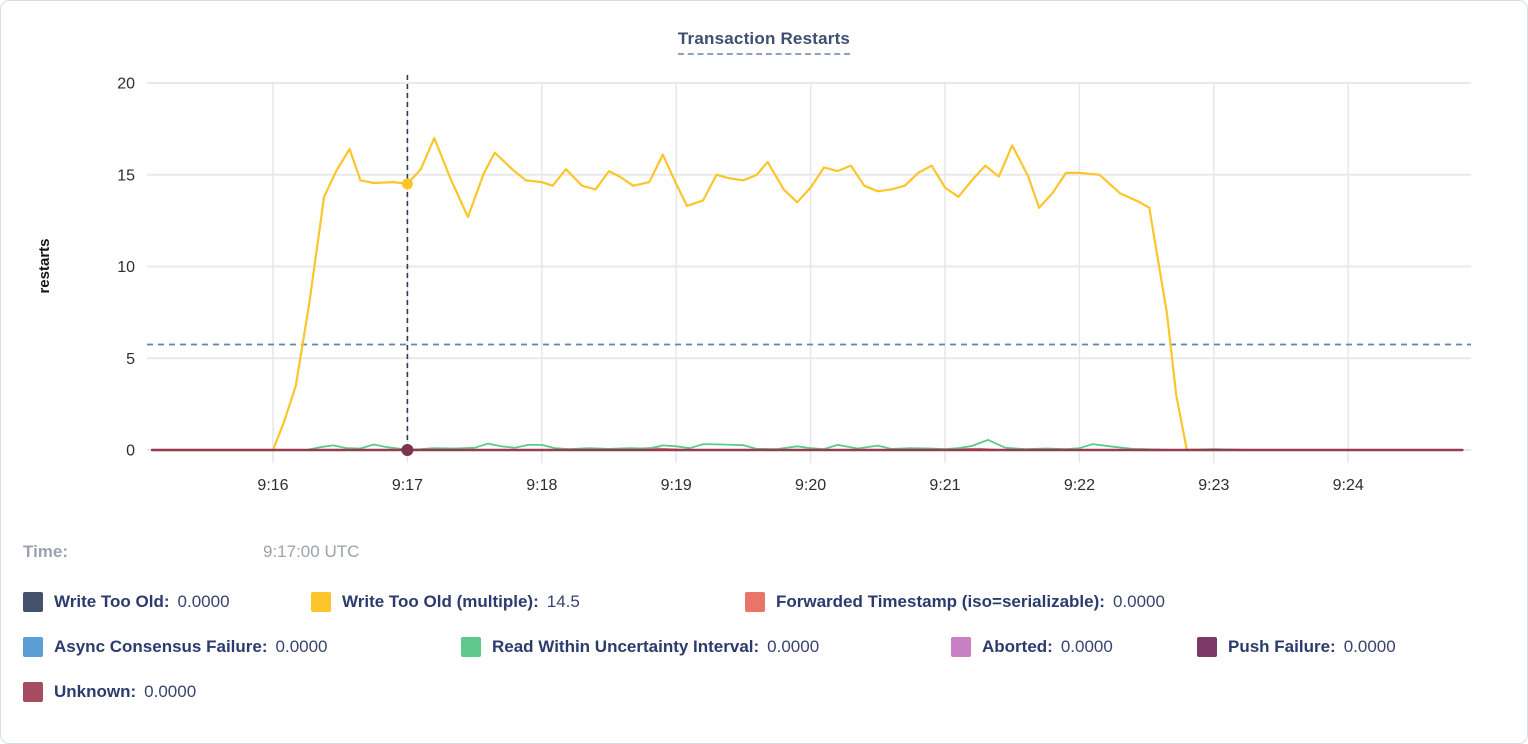 Image resolution: width=1528 pixels, height=744 pixels. What do you see at coordinates (770, 552) in the screenshot?
I see `hover-time-row: Time: 9:17:00 UTC` at bounding box center [770, 552].